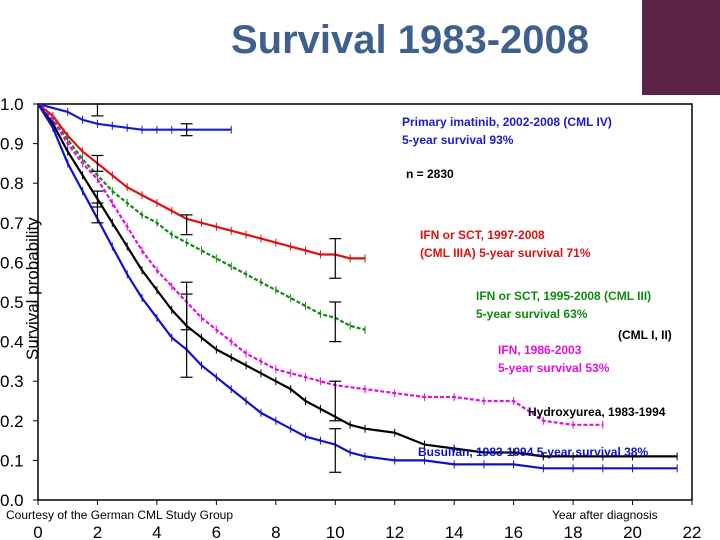 The width and height of the screenshot is (720, 540). I want to click on slide-title: Survival 1983-2008, so click(410, 40).